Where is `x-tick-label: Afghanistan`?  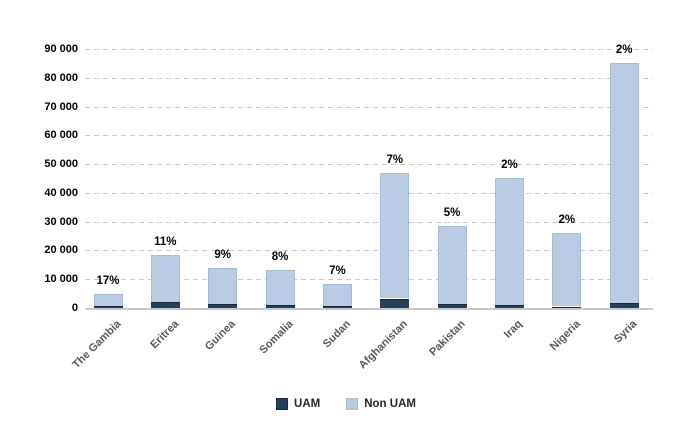 x-tick-label: Afghanistan is located at coordinates (383, 345).